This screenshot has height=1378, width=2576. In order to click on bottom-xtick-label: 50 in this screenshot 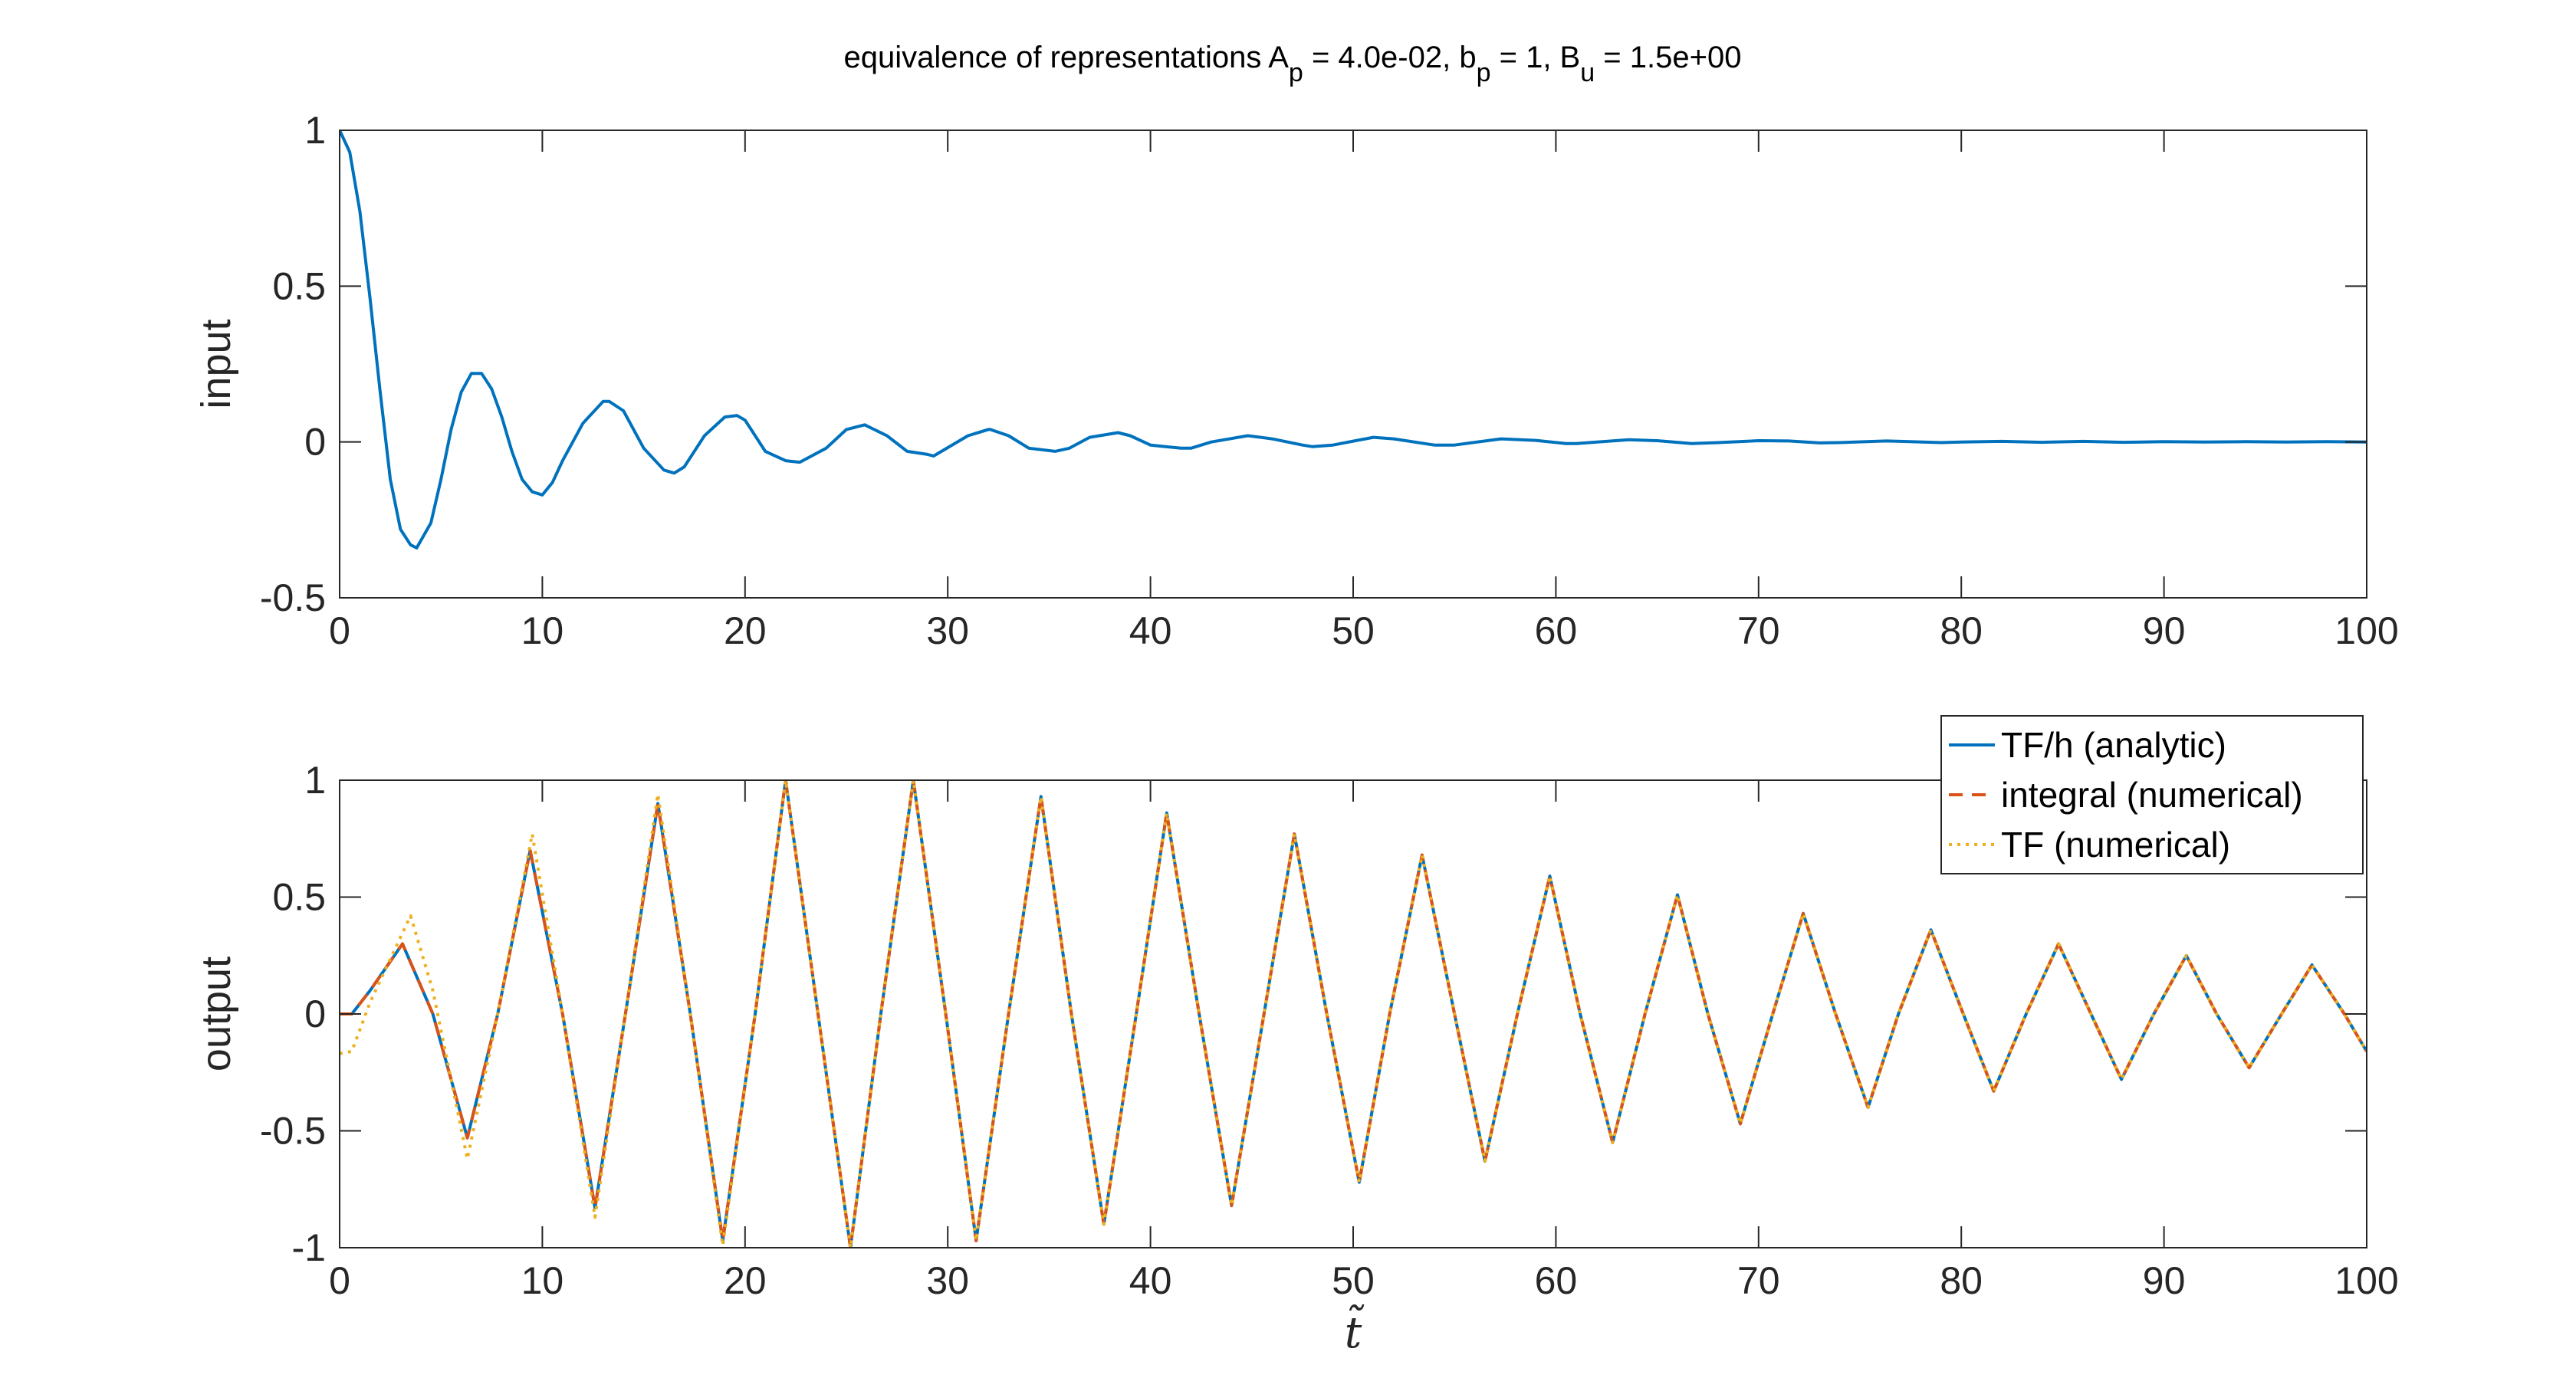, I will do `click(1354, 1280)`.